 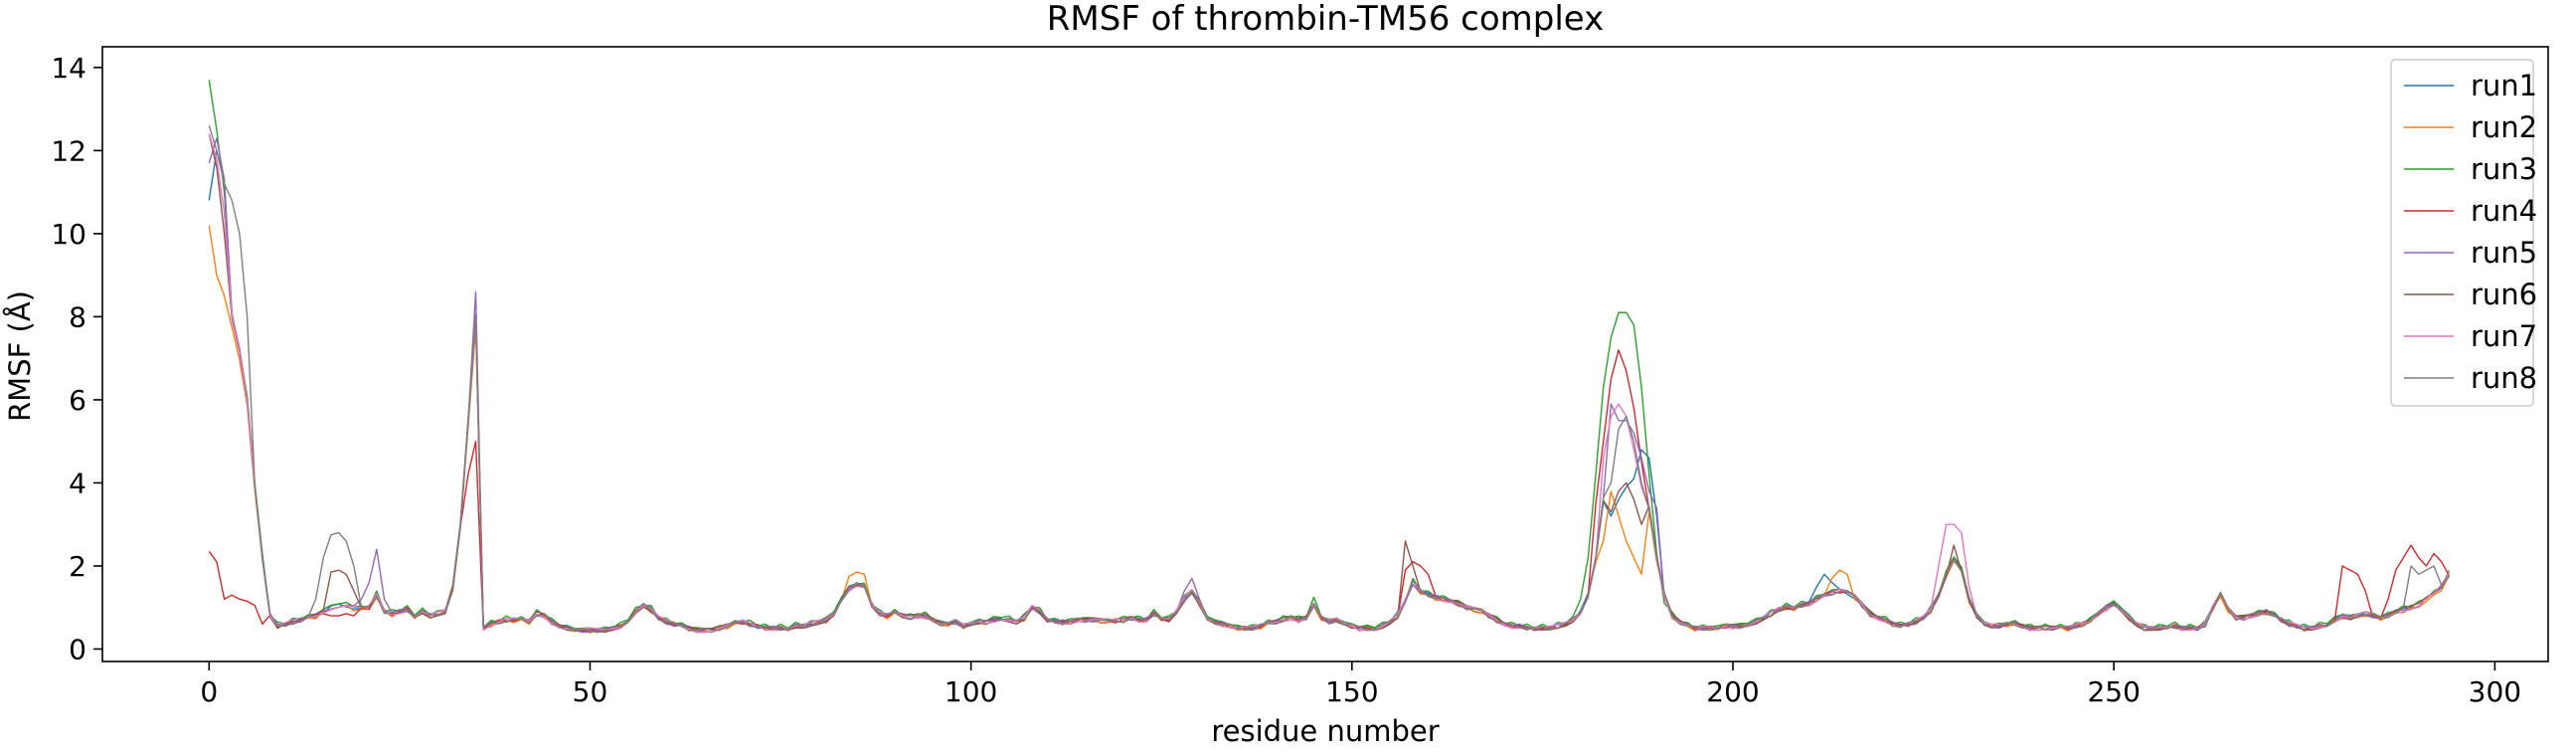 I want to click on legend: run1 run2 run3 run4 run5 run6 run7 run8, so click(x=2463, y=233).